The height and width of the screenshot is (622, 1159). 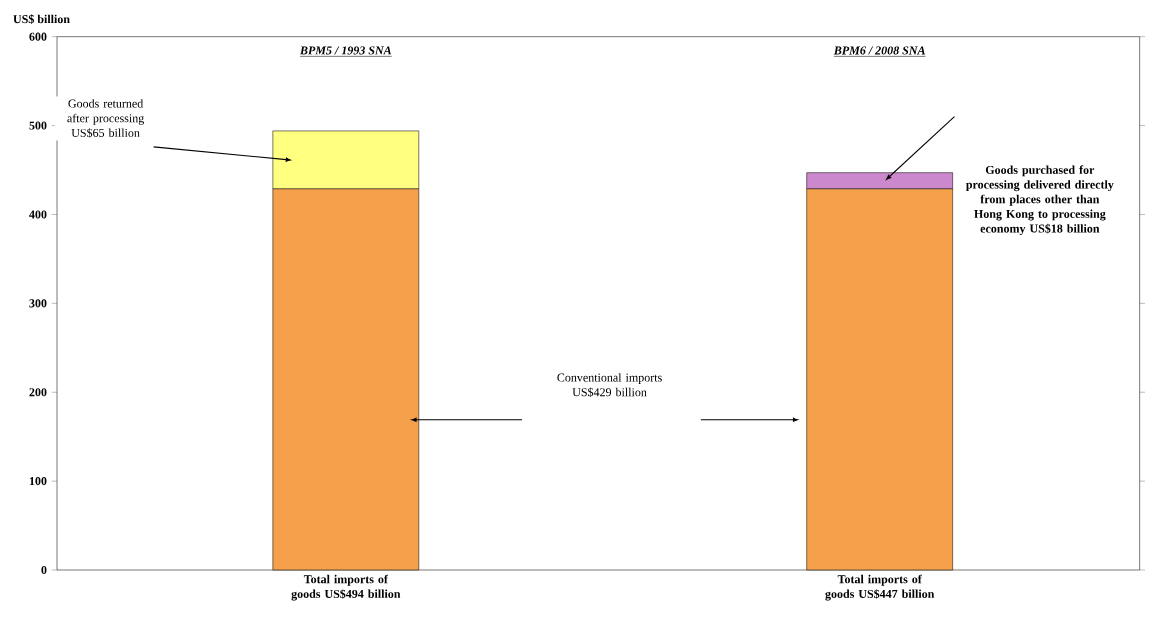 I want to click on annotation: Goods returned after processing US$65 billion, so click(x=106, y=118).